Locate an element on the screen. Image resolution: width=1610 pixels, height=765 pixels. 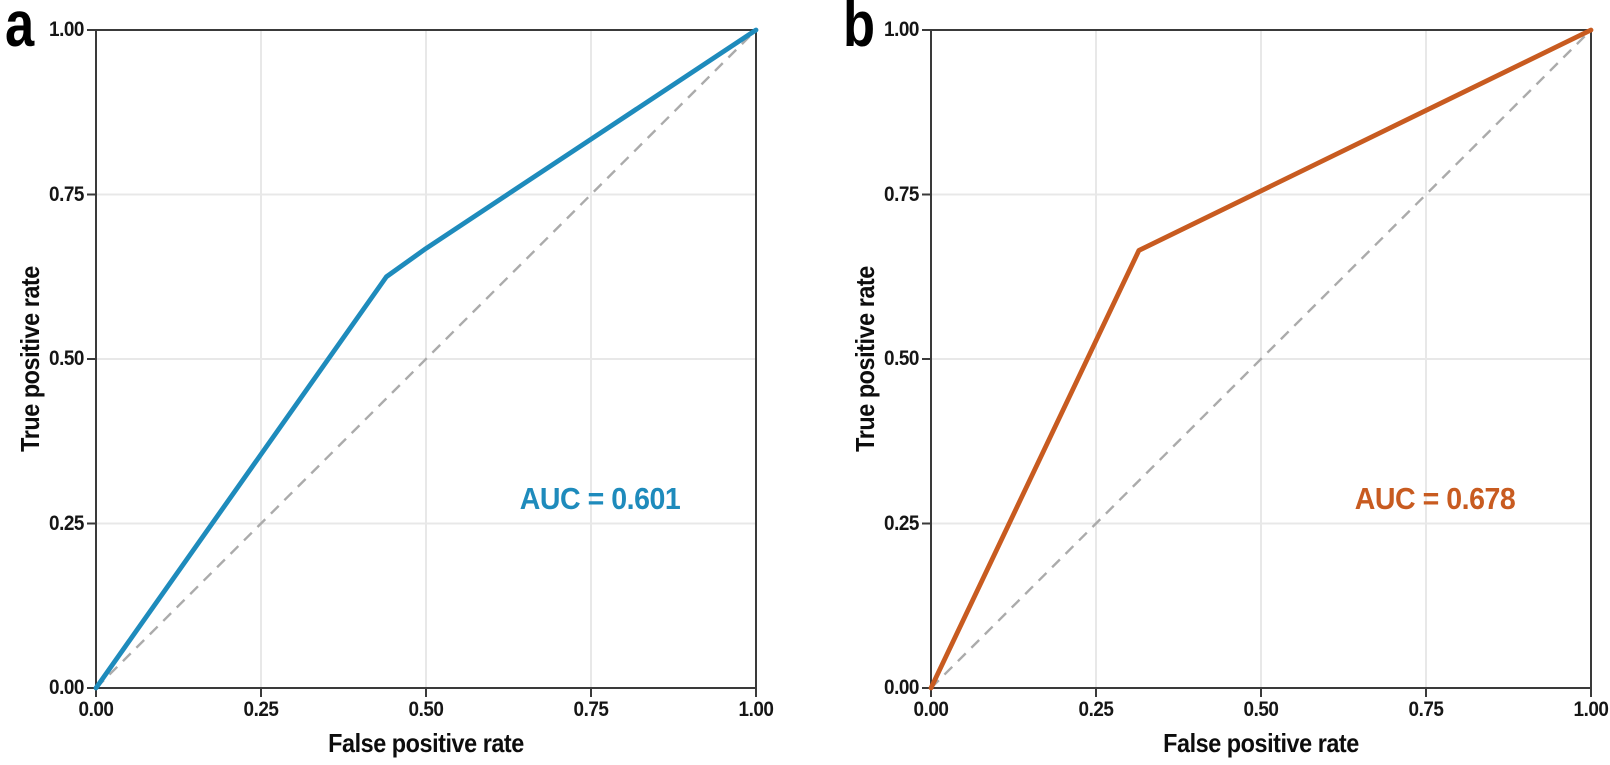
x-axis-title-a: False positive rate is located at coordinates (426, 743).